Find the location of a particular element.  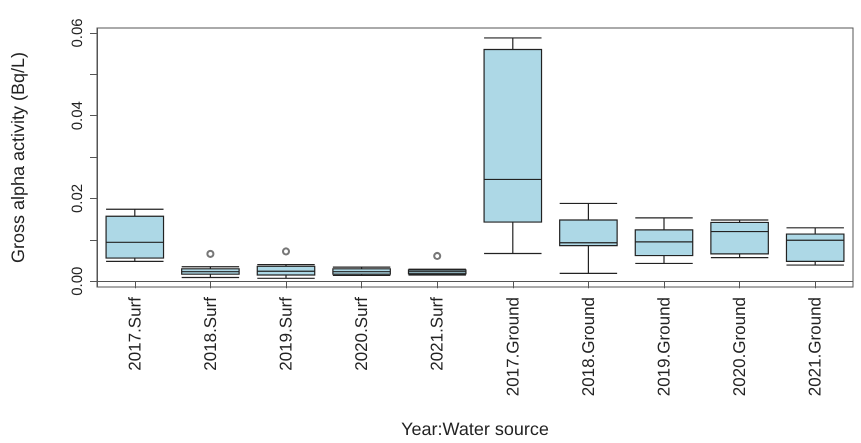

y-axis-title: Gross alpha activity (Bq/L) is located at coordinates (18, 158).